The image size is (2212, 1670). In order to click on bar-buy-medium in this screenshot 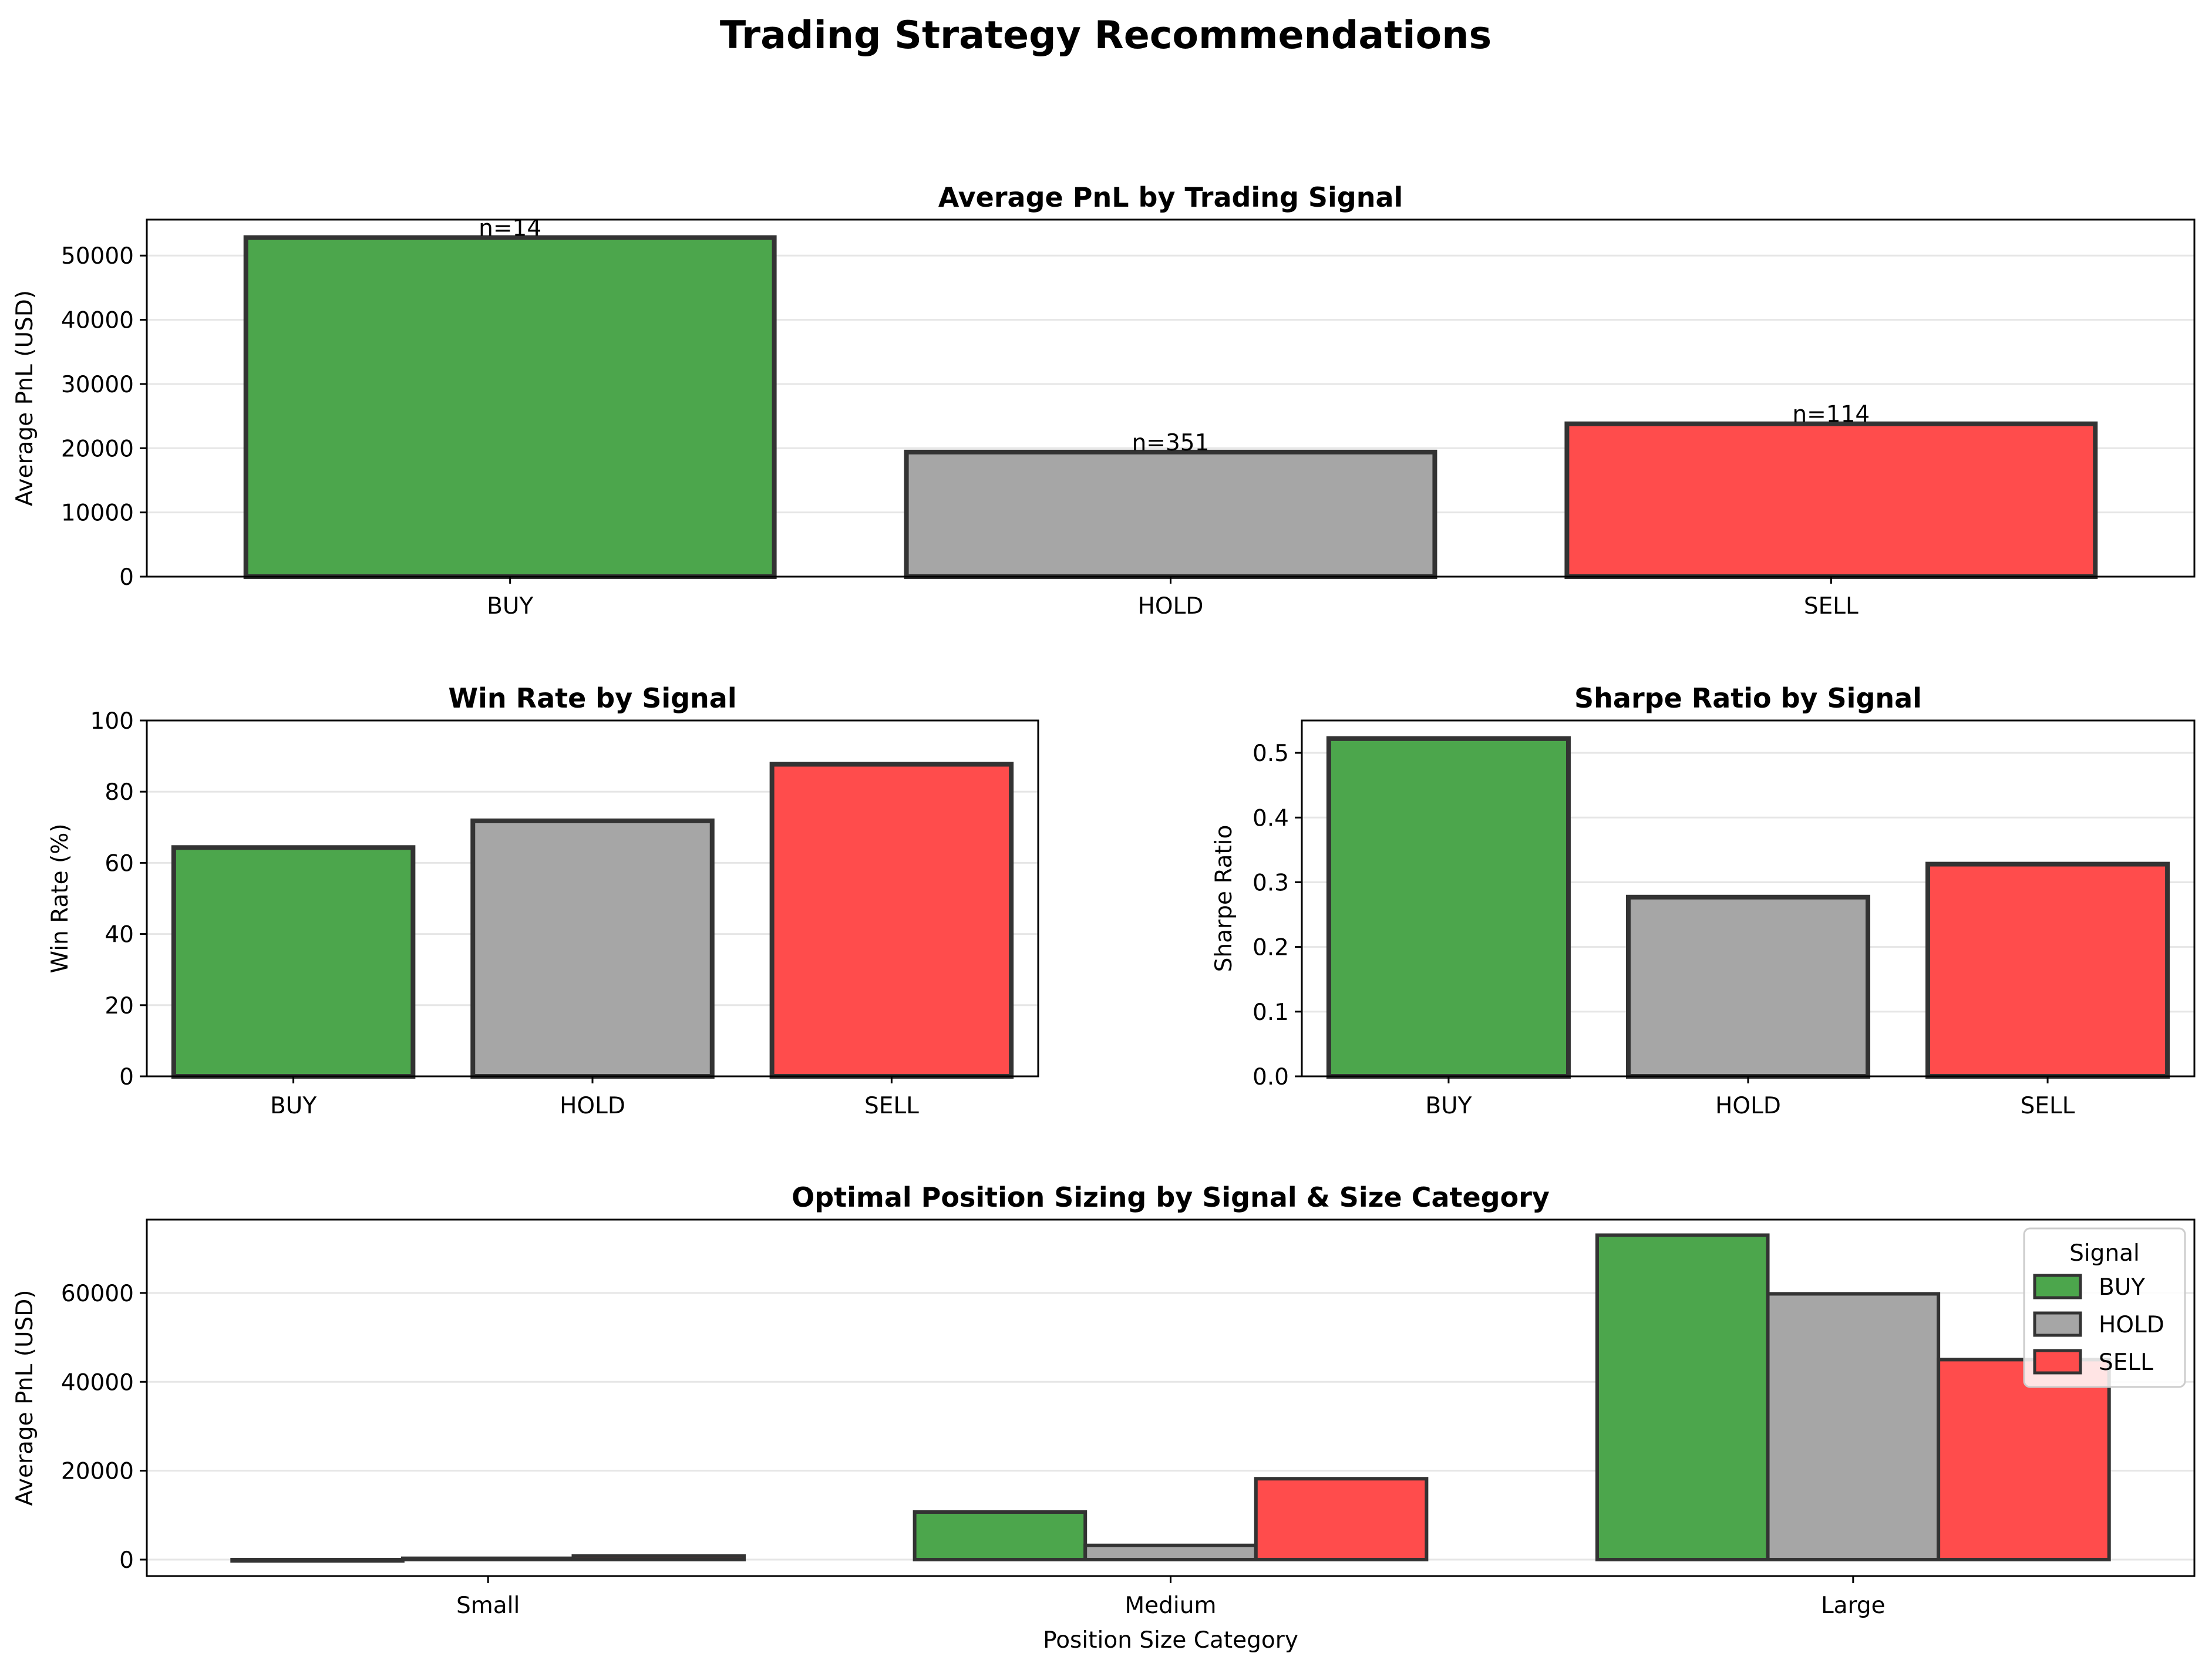, I will do `click(1001, 1535)`.